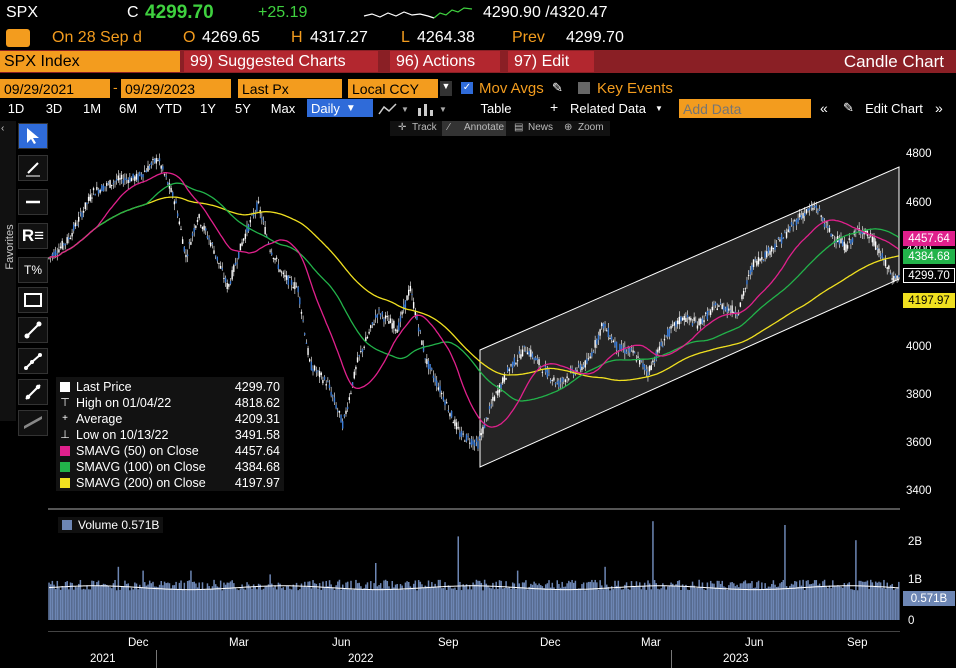  I want to click on start-date-input: 09/29/2021, so click(55, 88).